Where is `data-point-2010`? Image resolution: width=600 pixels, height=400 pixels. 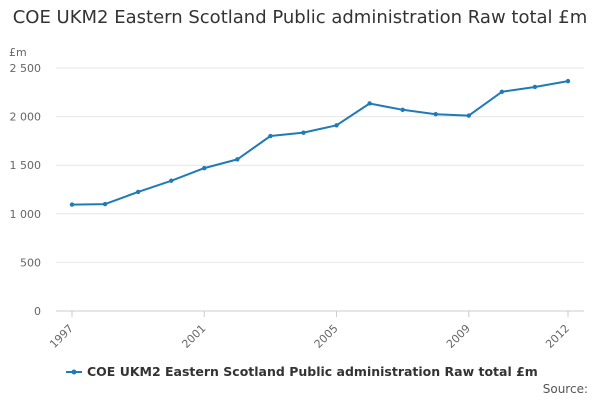
data-point-2010 is located at coordinates (502, 92).